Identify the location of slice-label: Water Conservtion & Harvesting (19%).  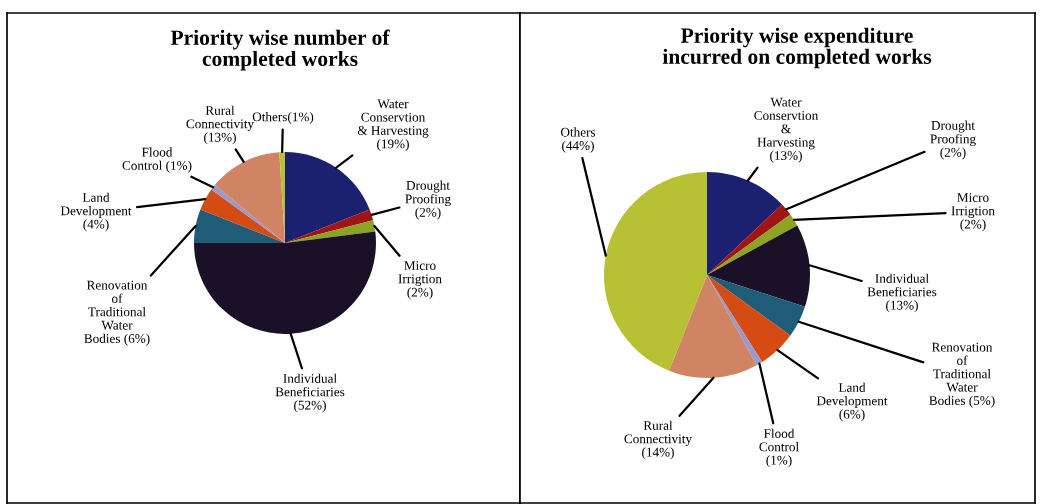
(393, 125).